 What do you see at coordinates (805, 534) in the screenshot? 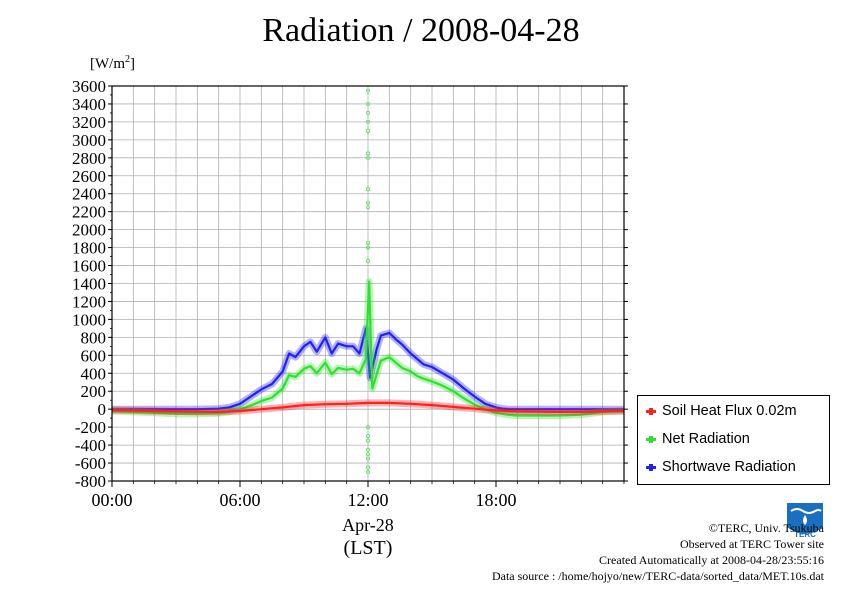
I see `logo-text: TERC` at bounding box center [805, 534].